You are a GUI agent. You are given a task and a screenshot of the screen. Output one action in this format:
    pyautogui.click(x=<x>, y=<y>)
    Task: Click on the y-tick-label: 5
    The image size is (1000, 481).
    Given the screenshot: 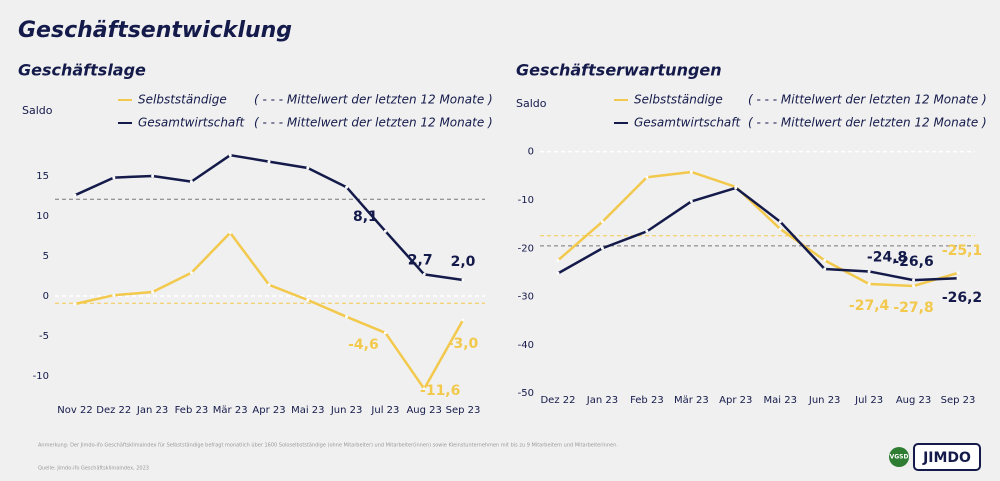 What is the action you would take?
    pyautogui.click(x=46, y=256)
    